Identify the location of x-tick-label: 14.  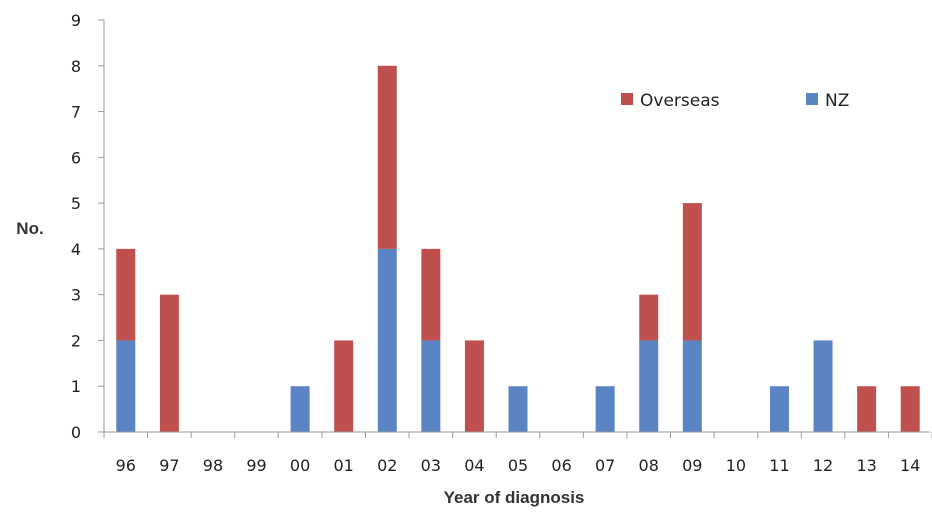
(910, 465).